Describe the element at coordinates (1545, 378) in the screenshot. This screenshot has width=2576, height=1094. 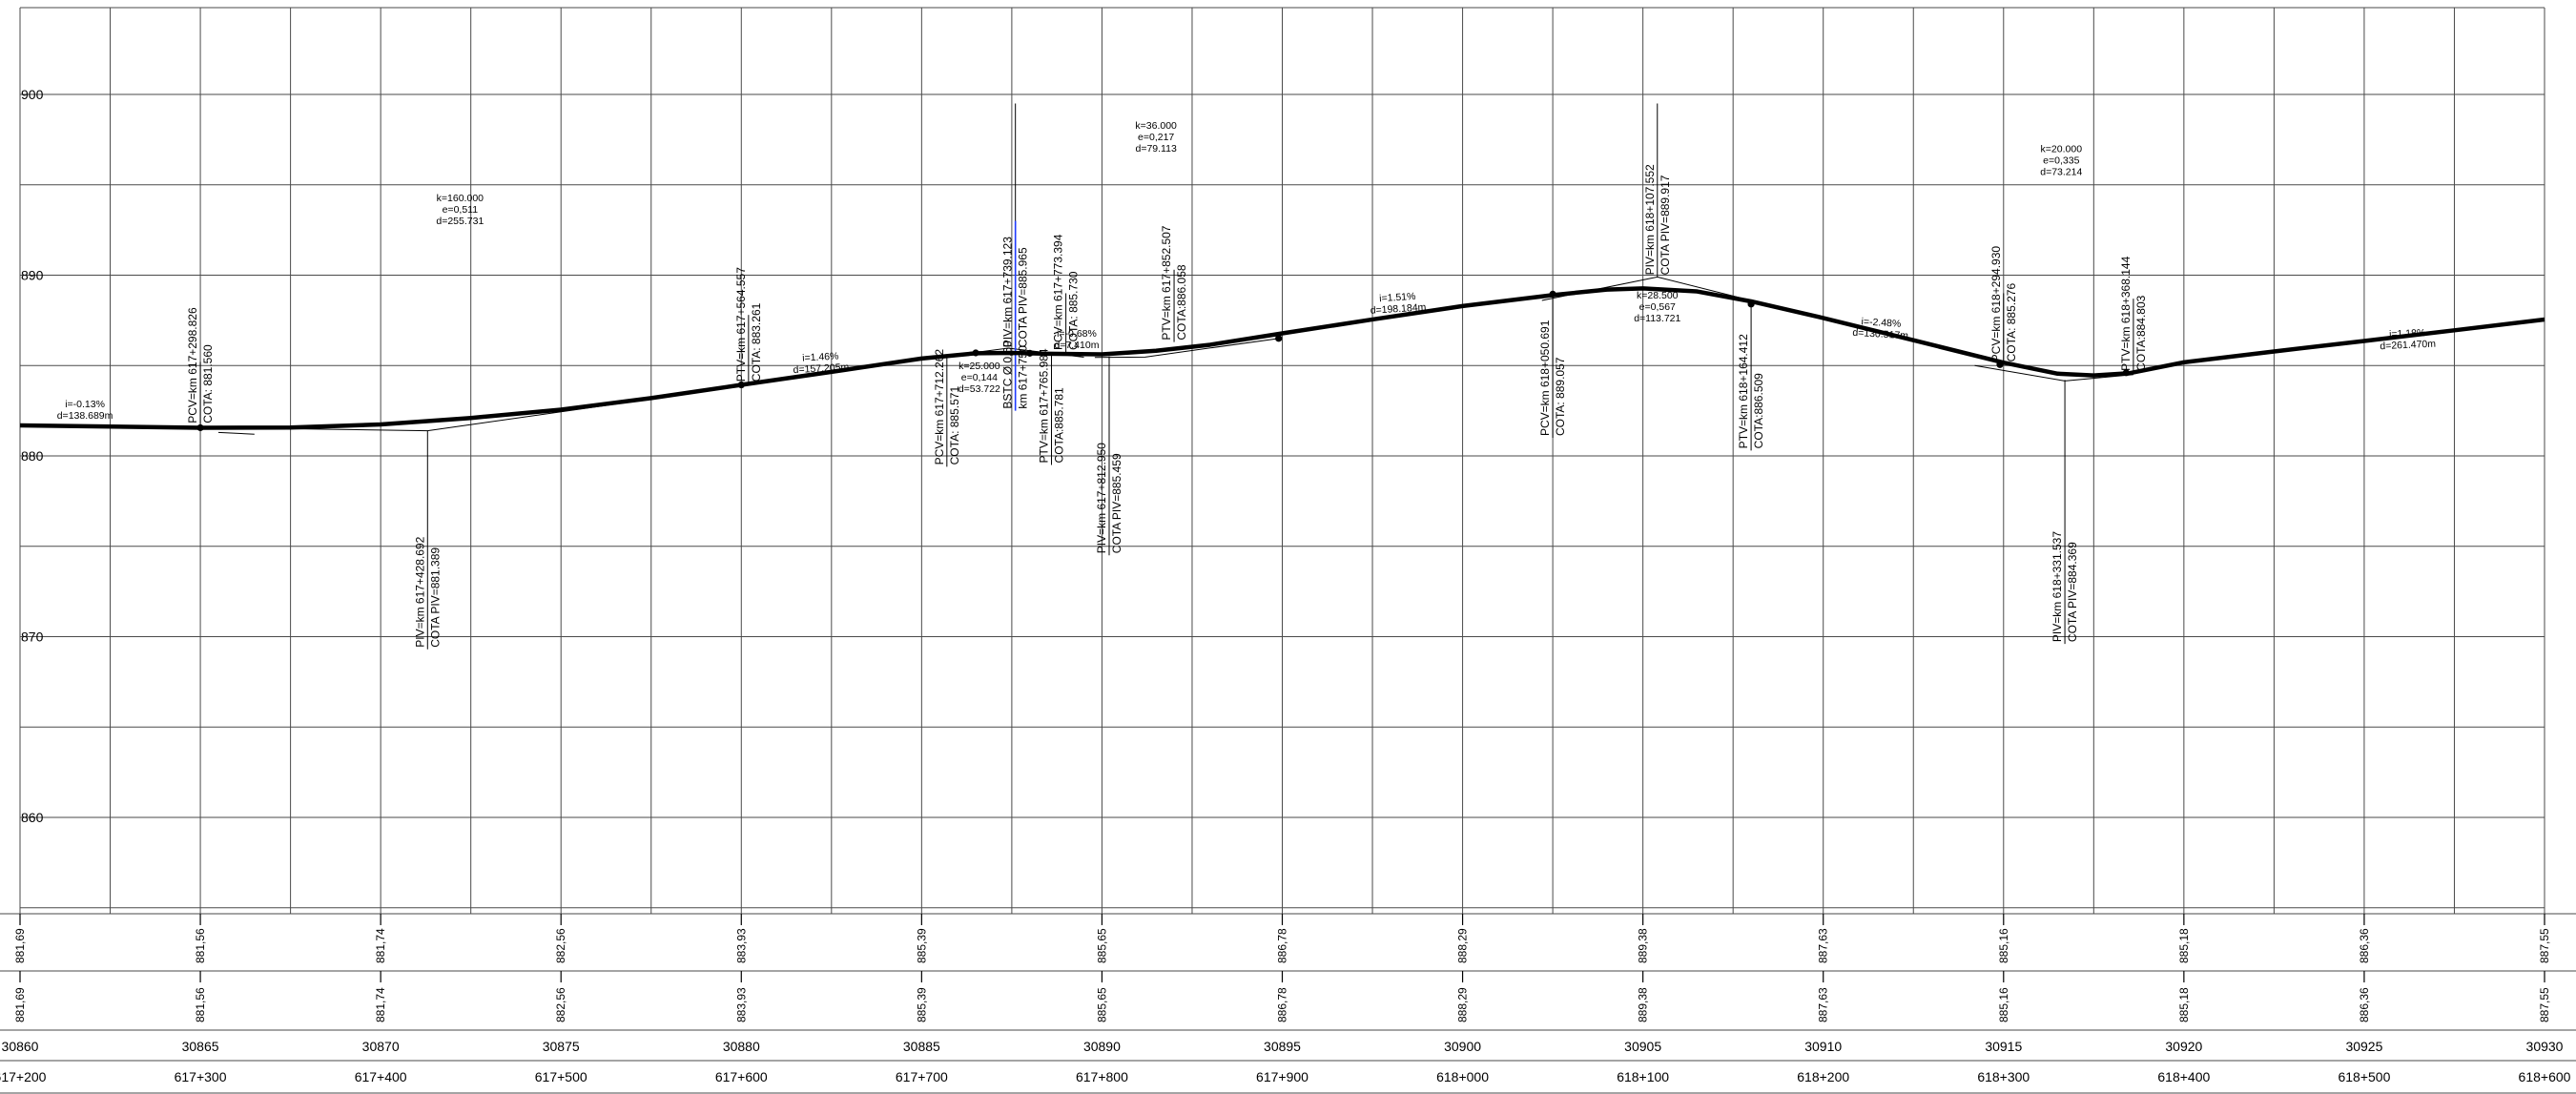
I see `annotation-text: PCV=km 618+050.691` at that location.